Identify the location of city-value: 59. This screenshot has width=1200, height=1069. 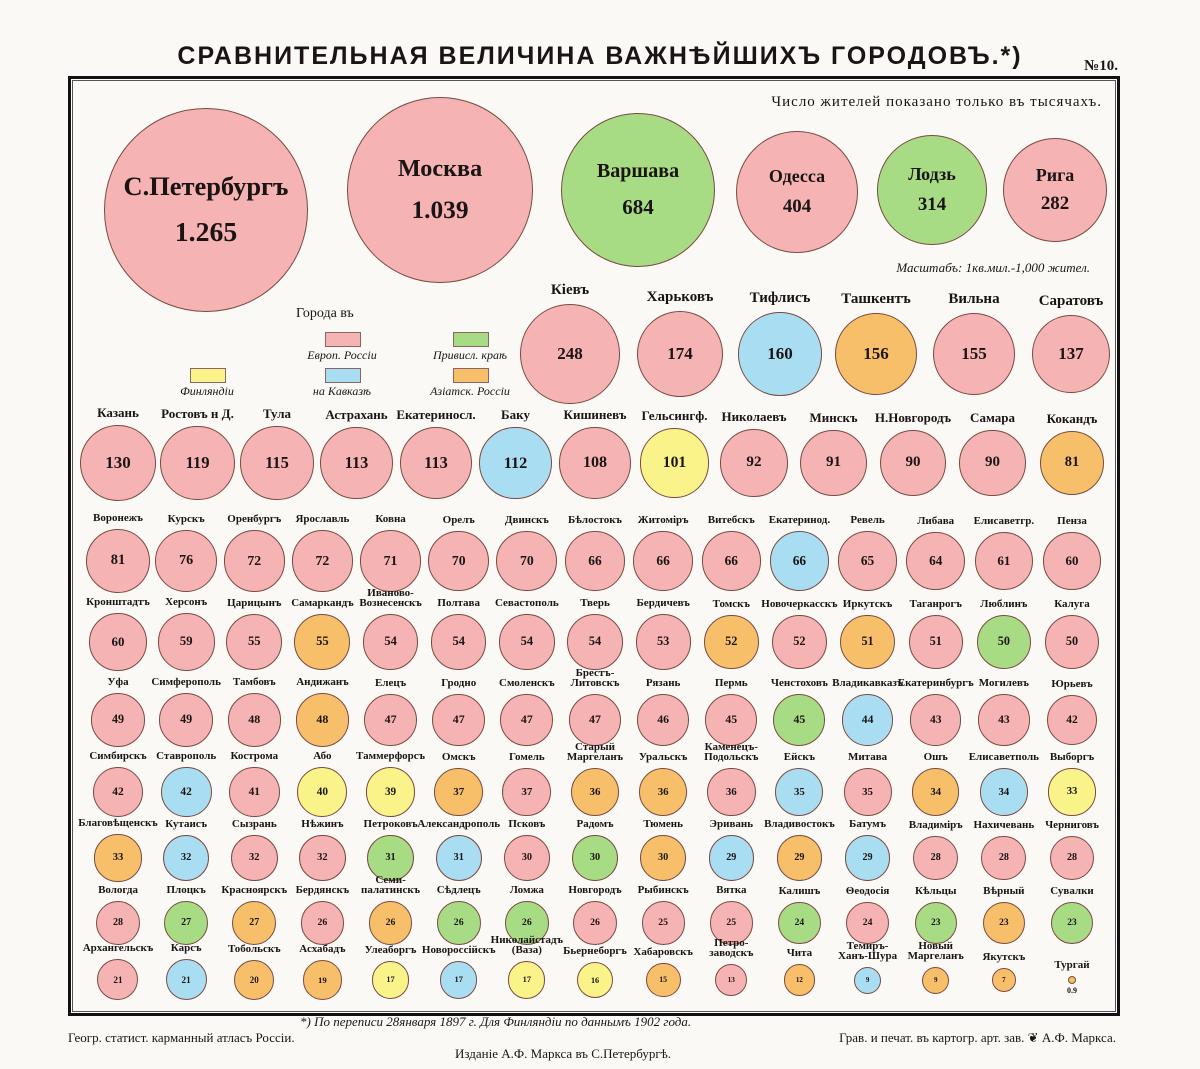
(186, 641).